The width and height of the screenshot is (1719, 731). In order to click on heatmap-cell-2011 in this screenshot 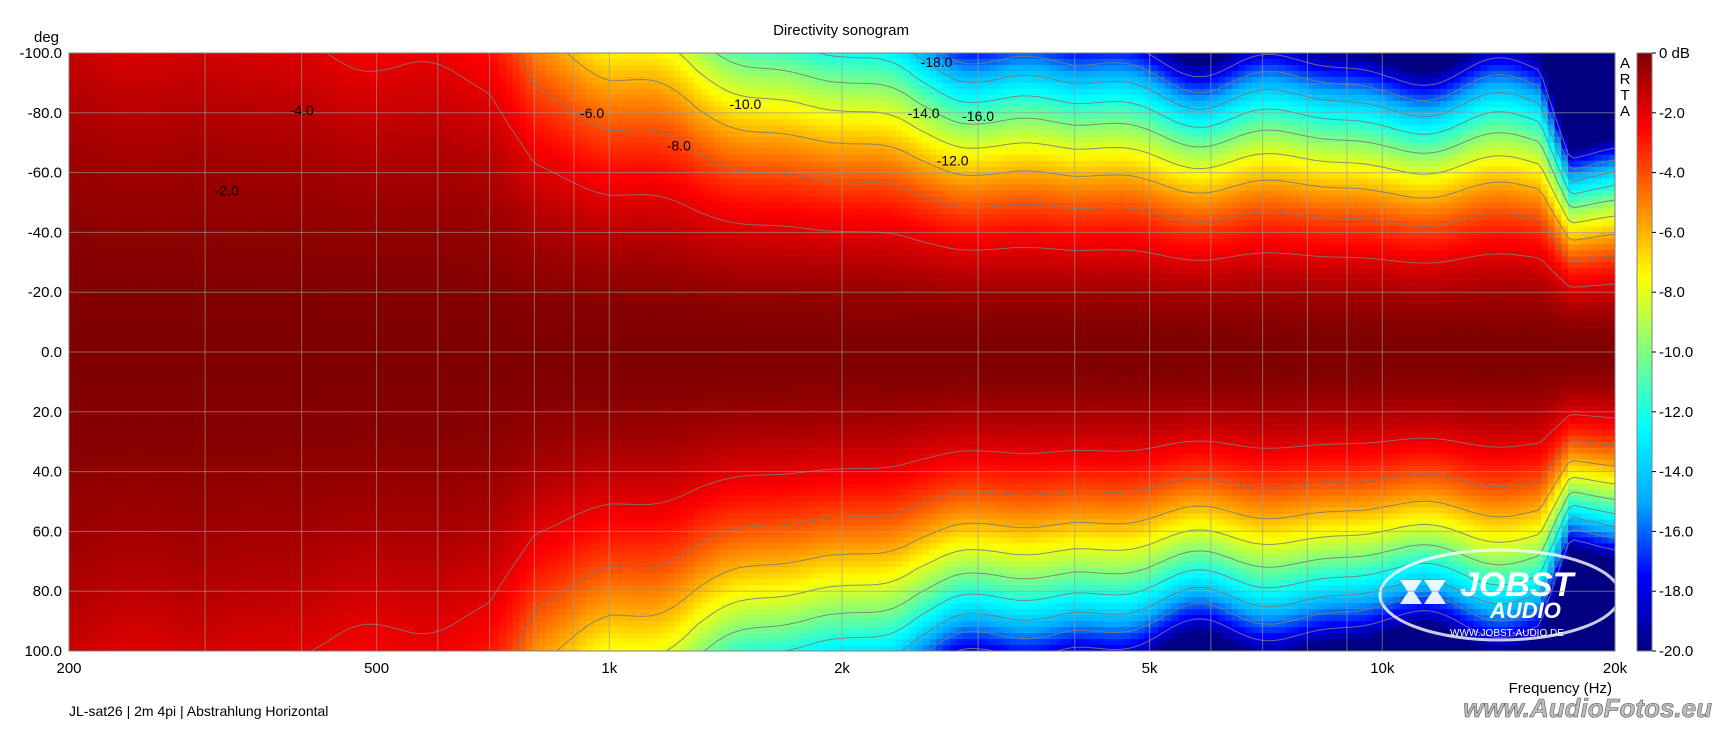, I will do `click(206, 122)`.